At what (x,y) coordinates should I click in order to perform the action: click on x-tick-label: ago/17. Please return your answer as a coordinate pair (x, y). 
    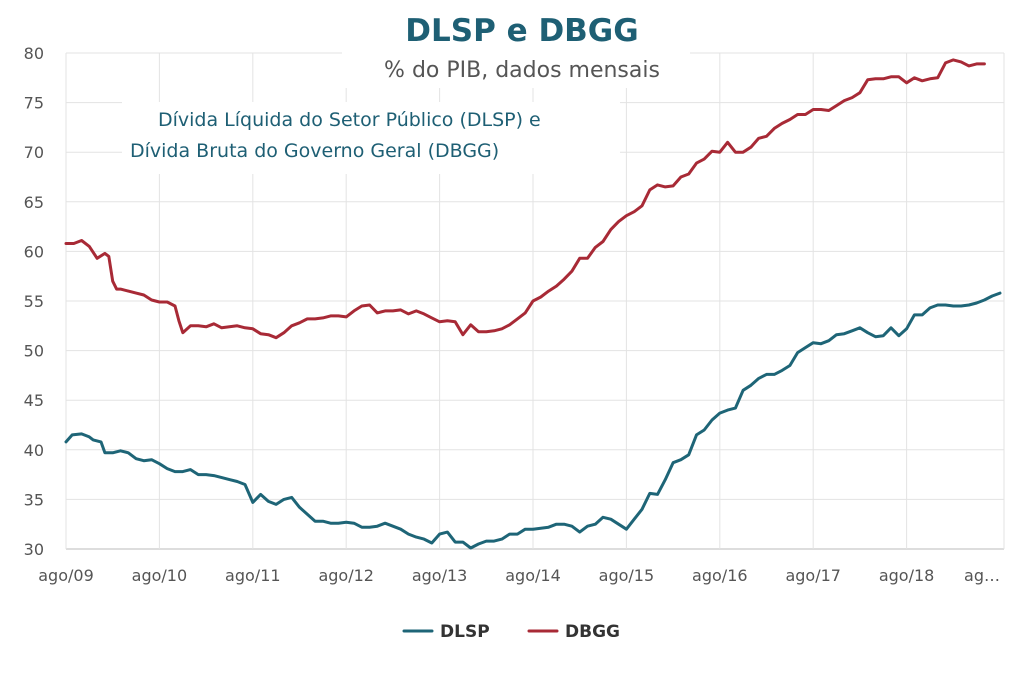
    Looking at the image, I should click on (813, 575).